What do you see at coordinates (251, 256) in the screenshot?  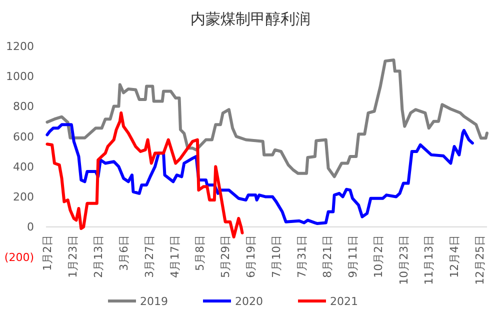 I see `x-tick-label: 6月19日` at bounding box center [251, 256].